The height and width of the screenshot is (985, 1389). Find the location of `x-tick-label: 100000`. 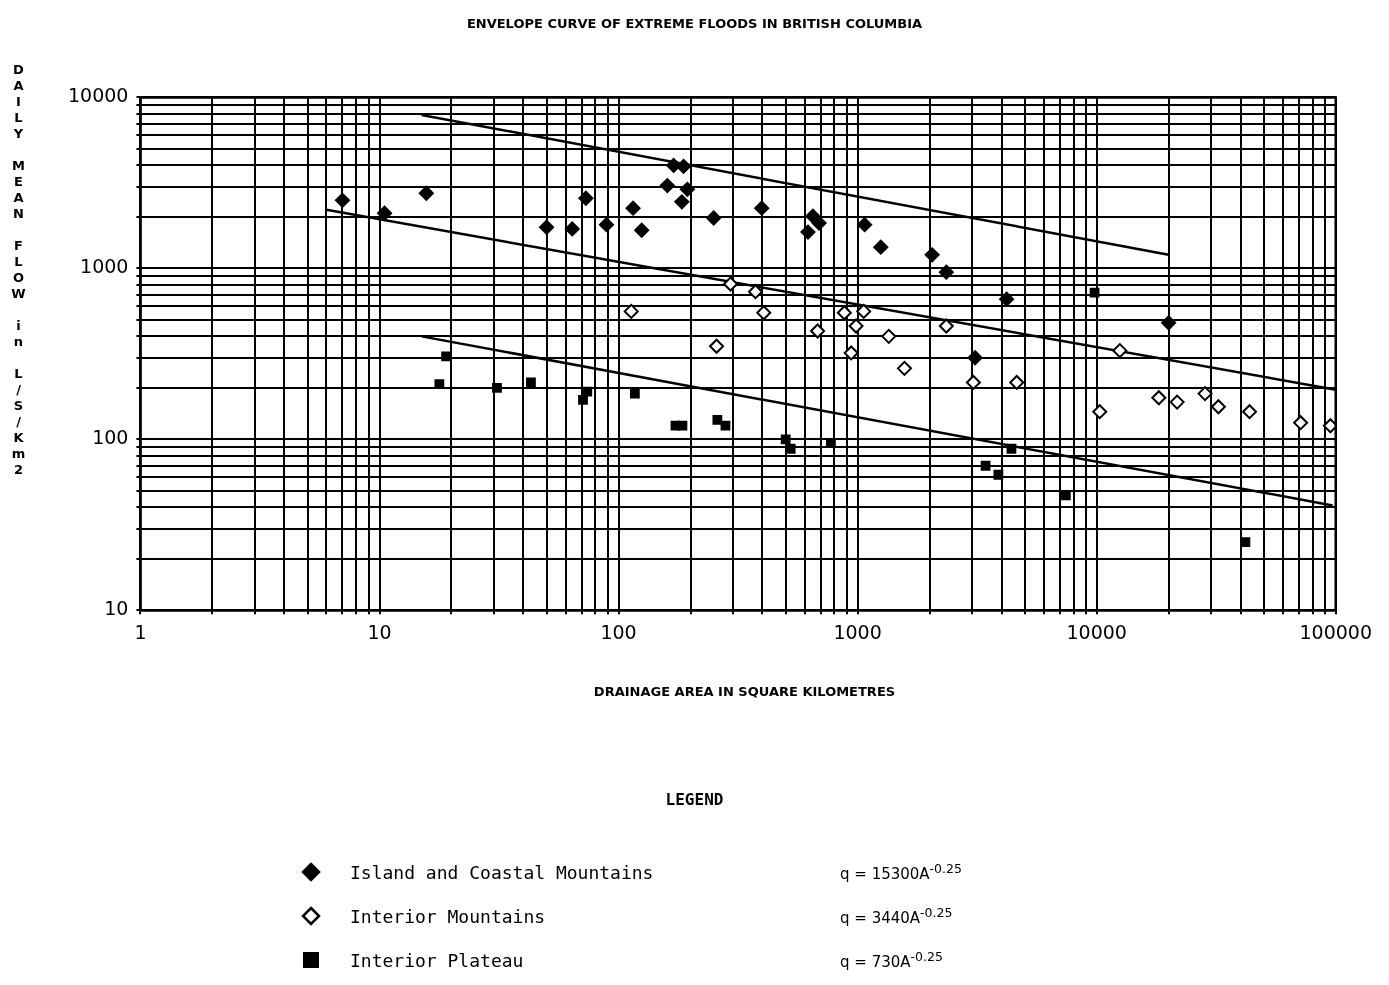

x-tick-label: 100000 is located at coordinates (1335, 631).